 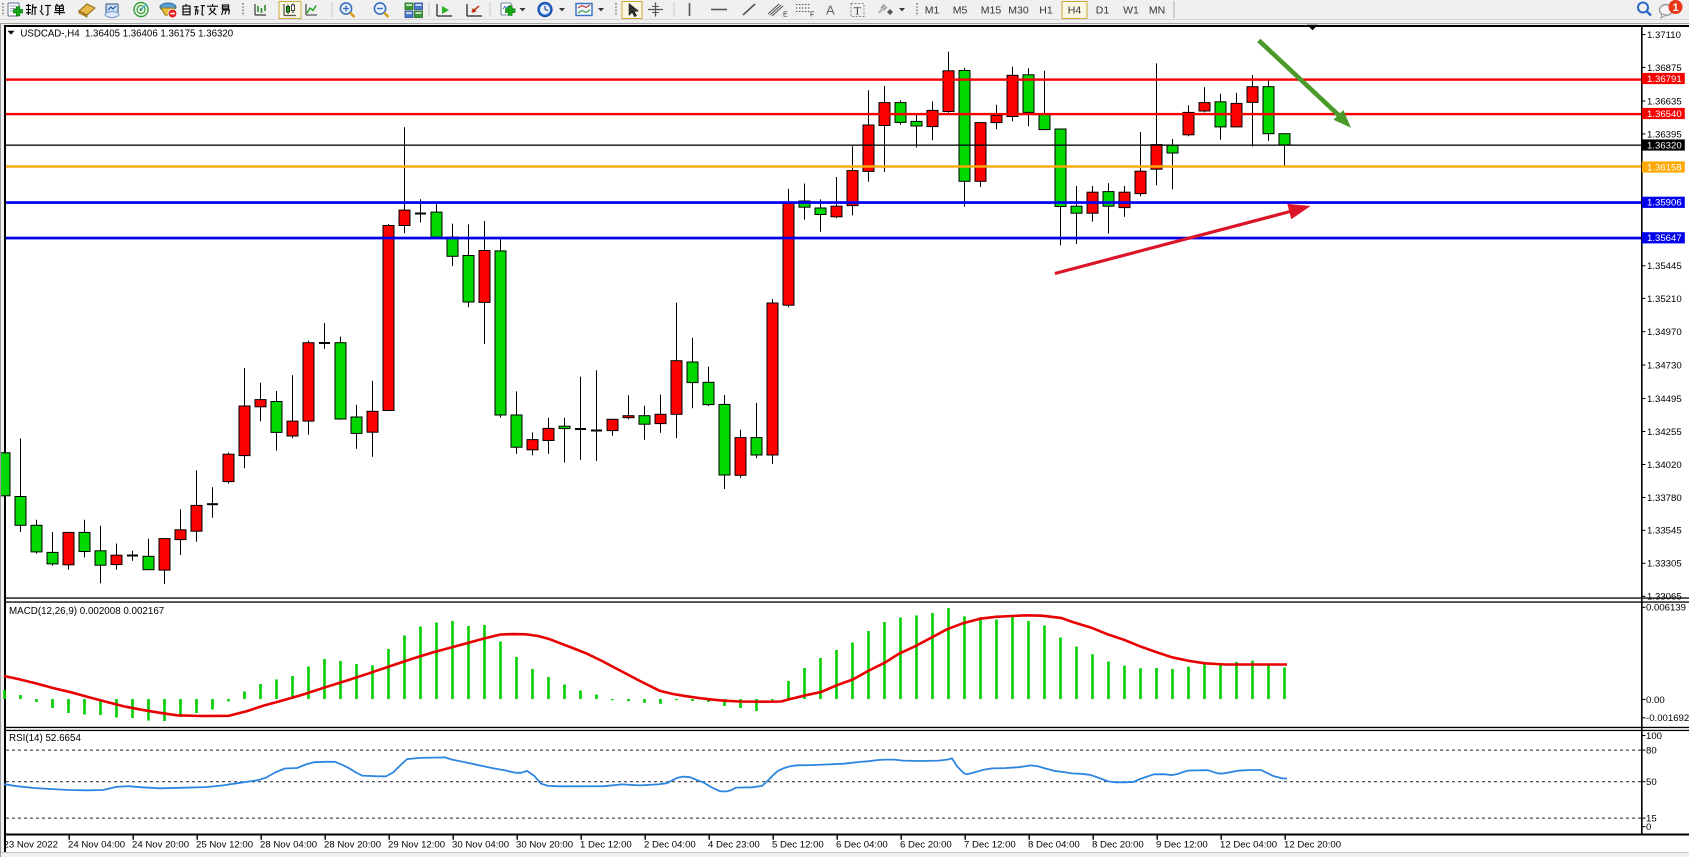 I want to click on svg-text: A, so click(x=830, y=10).